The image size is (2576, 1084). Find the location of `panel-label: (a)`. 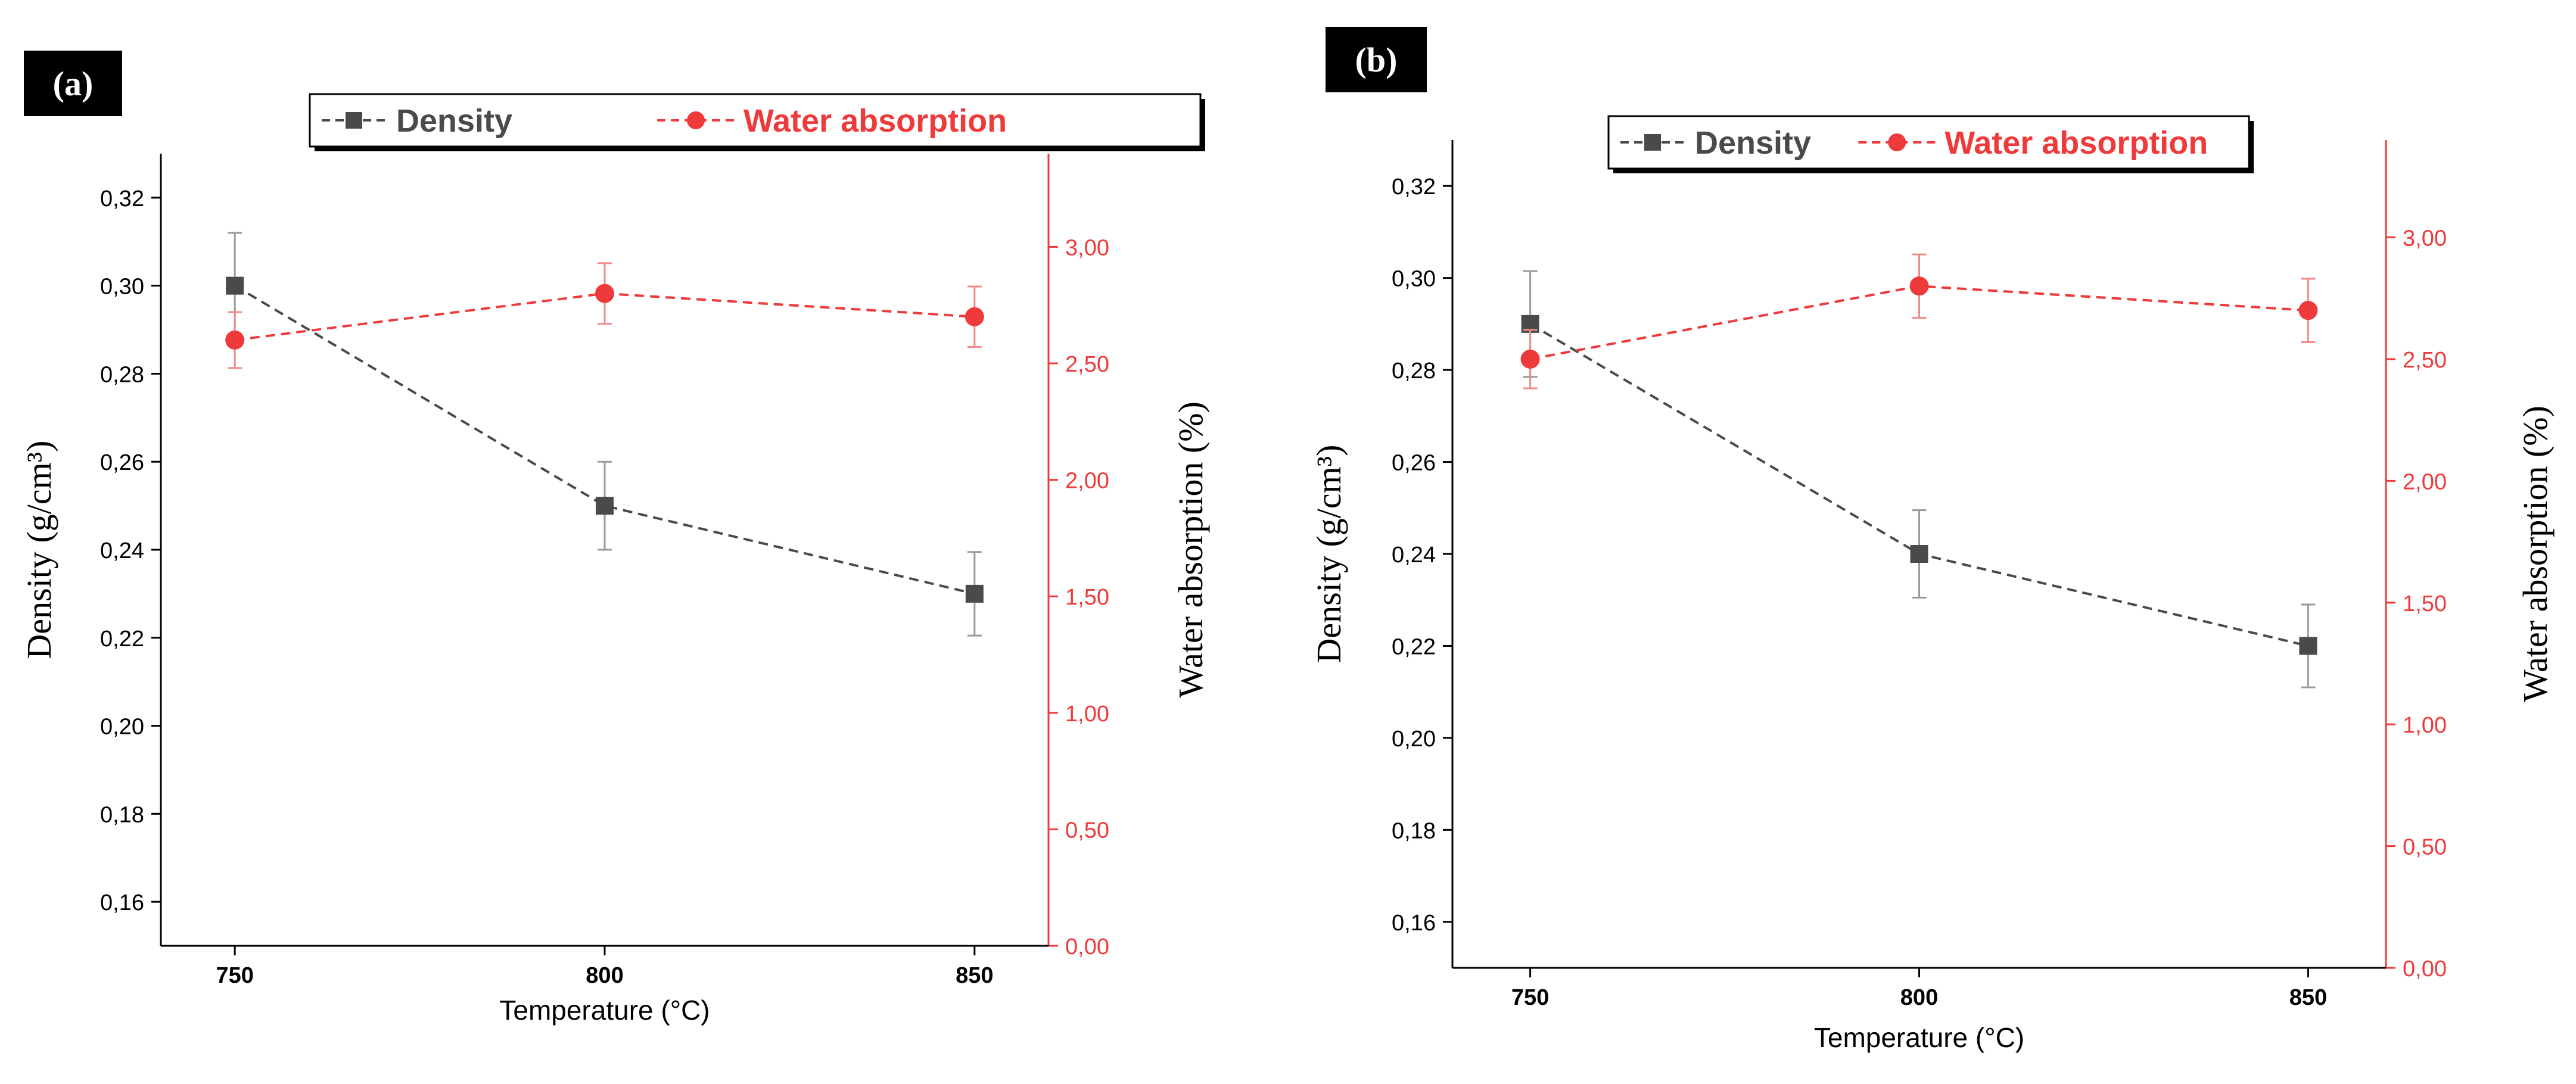

panel-label: (a) is located at coordinates (73, 83).